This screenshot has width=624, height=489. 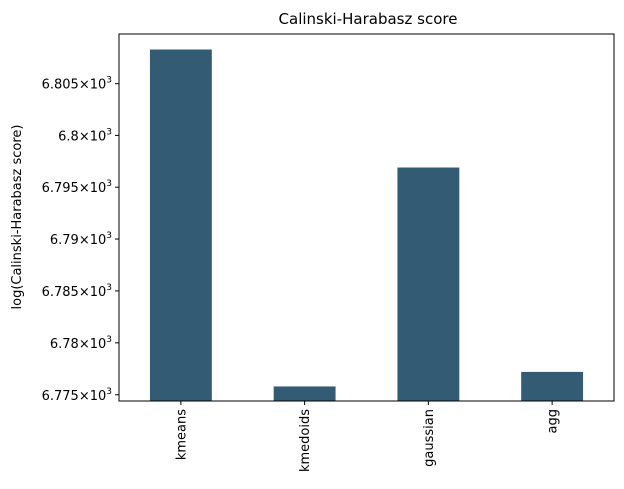 What do you see at coordinates (85, 135) in the screenshot?
I see `y-tick-label: 6.8×103` at bounding box center [85, 135].